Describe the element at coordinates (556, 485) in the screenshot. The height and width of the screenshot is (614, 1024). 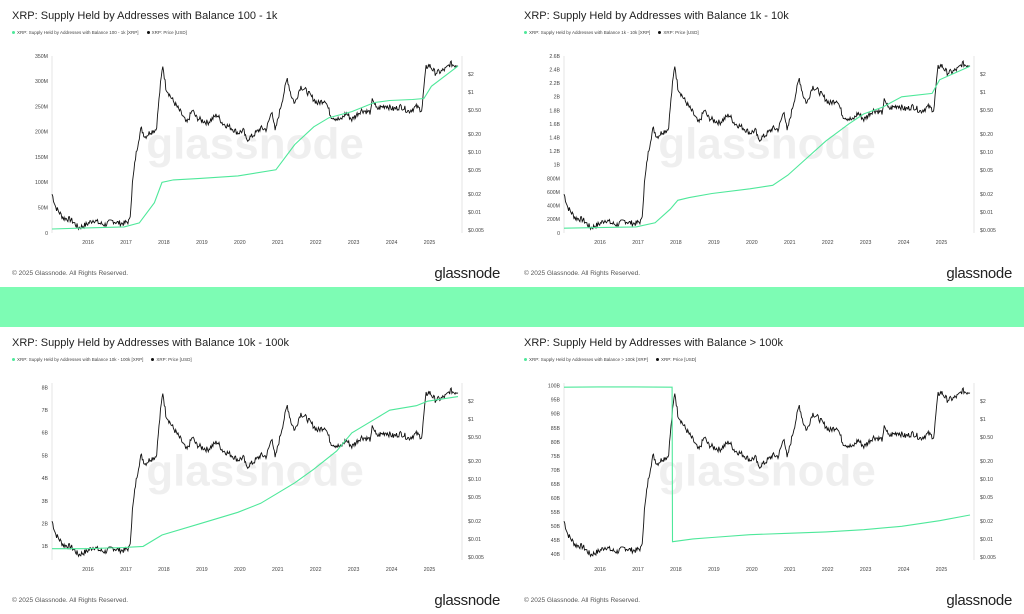
I see `y-tick-label: 65B` at that location.